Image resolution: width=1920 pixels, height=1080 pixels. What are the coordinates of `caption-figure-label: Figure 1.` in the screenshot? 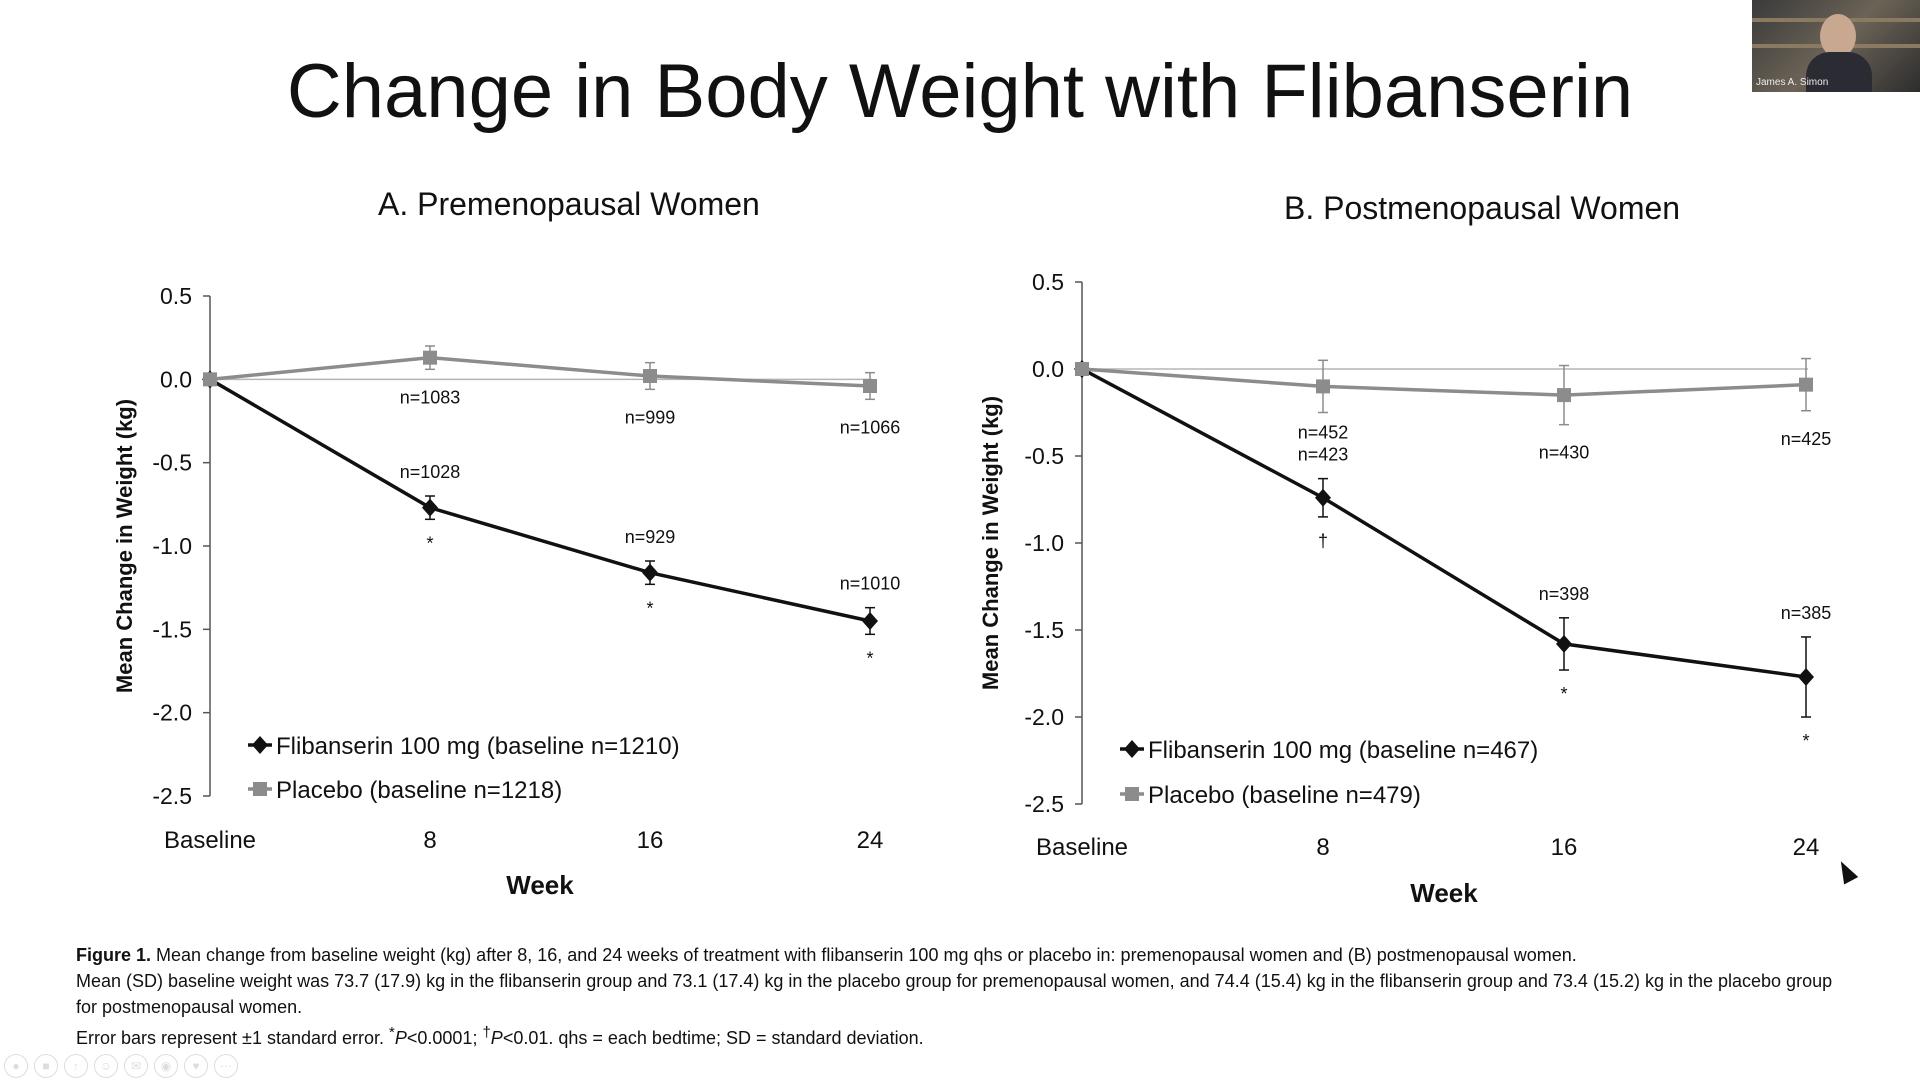 It's located at (114, 955).